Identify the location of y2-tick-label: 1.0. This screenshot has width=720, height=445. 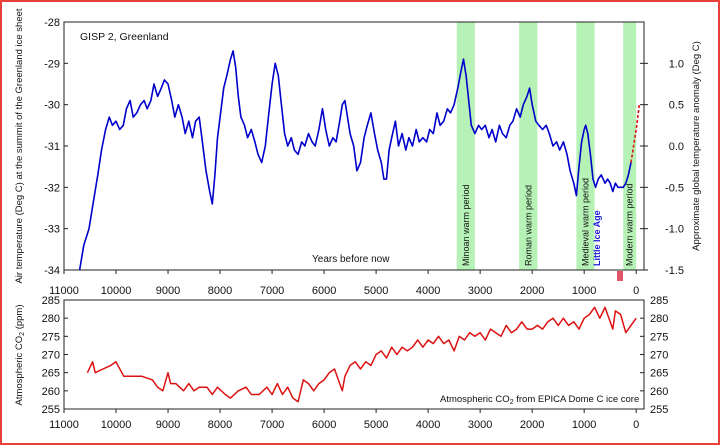
(676, 64).